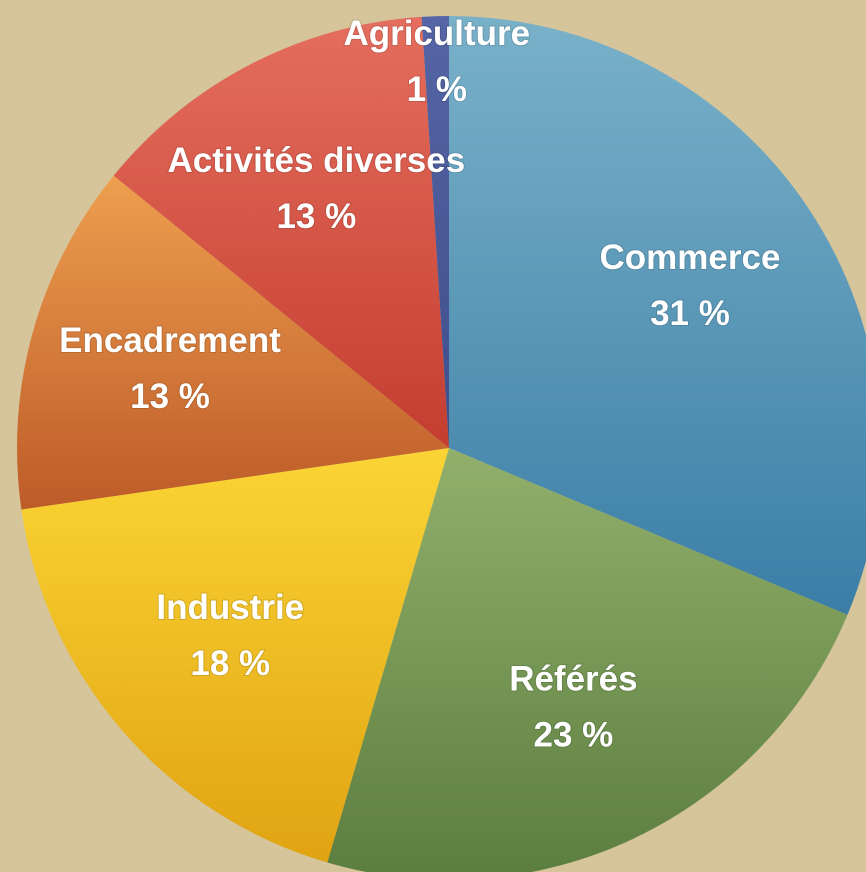  I want to click on slice-label: Activités diverses, so click(317, 160).